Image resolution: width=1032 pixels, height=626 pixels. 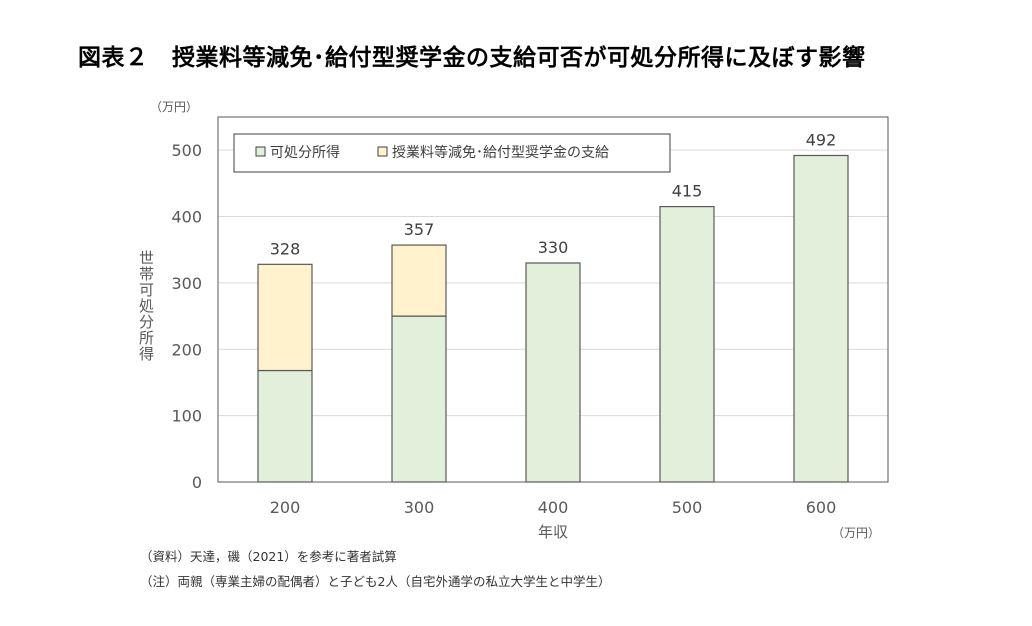 What do you see at coordinates (285, 507) in the screenshot?
I see `x-tick-label: 200` at bounding box center [285, 507].